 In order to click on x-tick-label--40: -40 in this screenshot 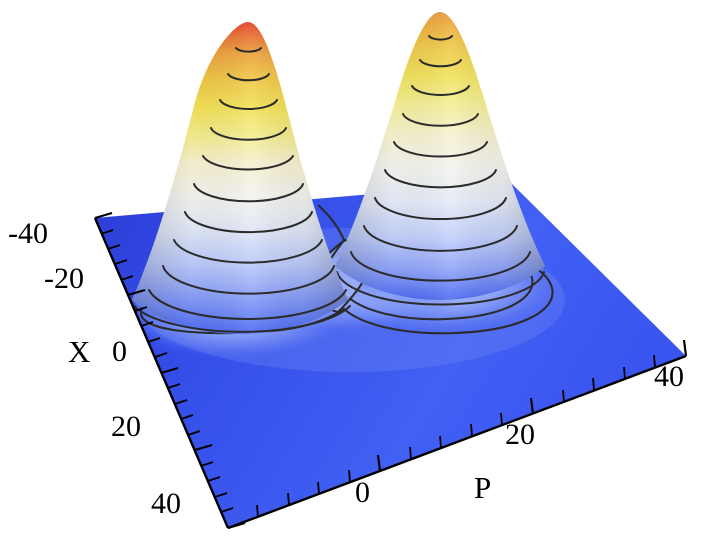, I will do `click(28, 233)`.